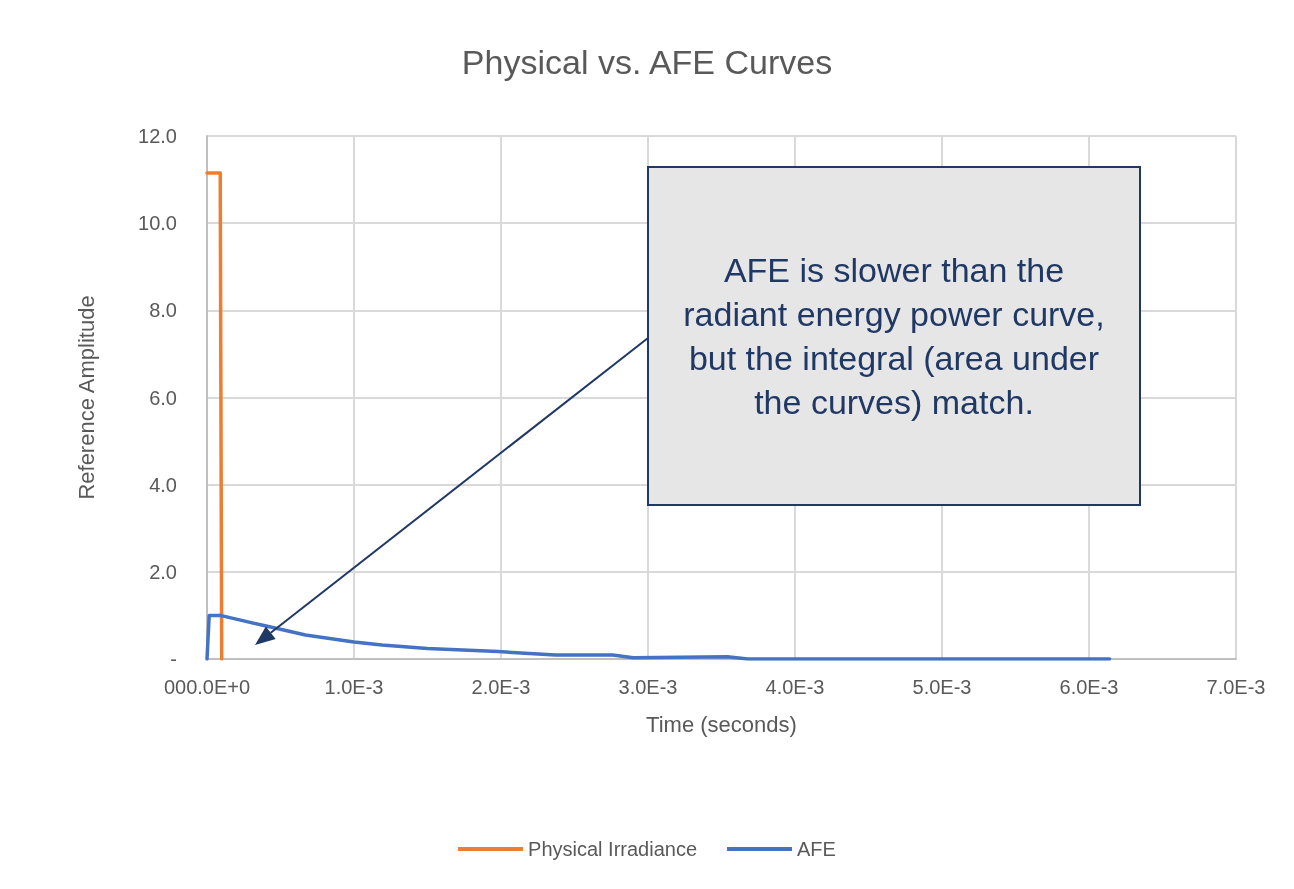  What do you see at coordinates (648, 687) in the screenshot?
I see `x-tick-label: 3.0E-3` at bounding box center [648, 687].